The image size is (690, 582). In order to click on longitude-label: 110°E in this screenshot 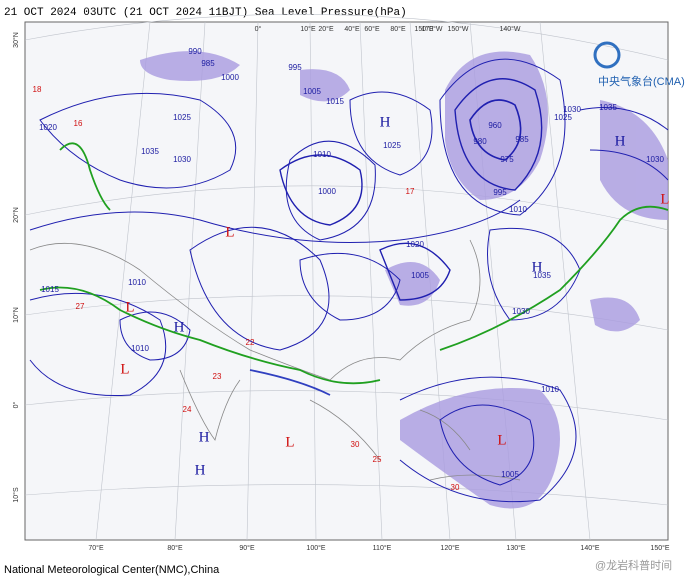, I will do `click(382, 548)`.